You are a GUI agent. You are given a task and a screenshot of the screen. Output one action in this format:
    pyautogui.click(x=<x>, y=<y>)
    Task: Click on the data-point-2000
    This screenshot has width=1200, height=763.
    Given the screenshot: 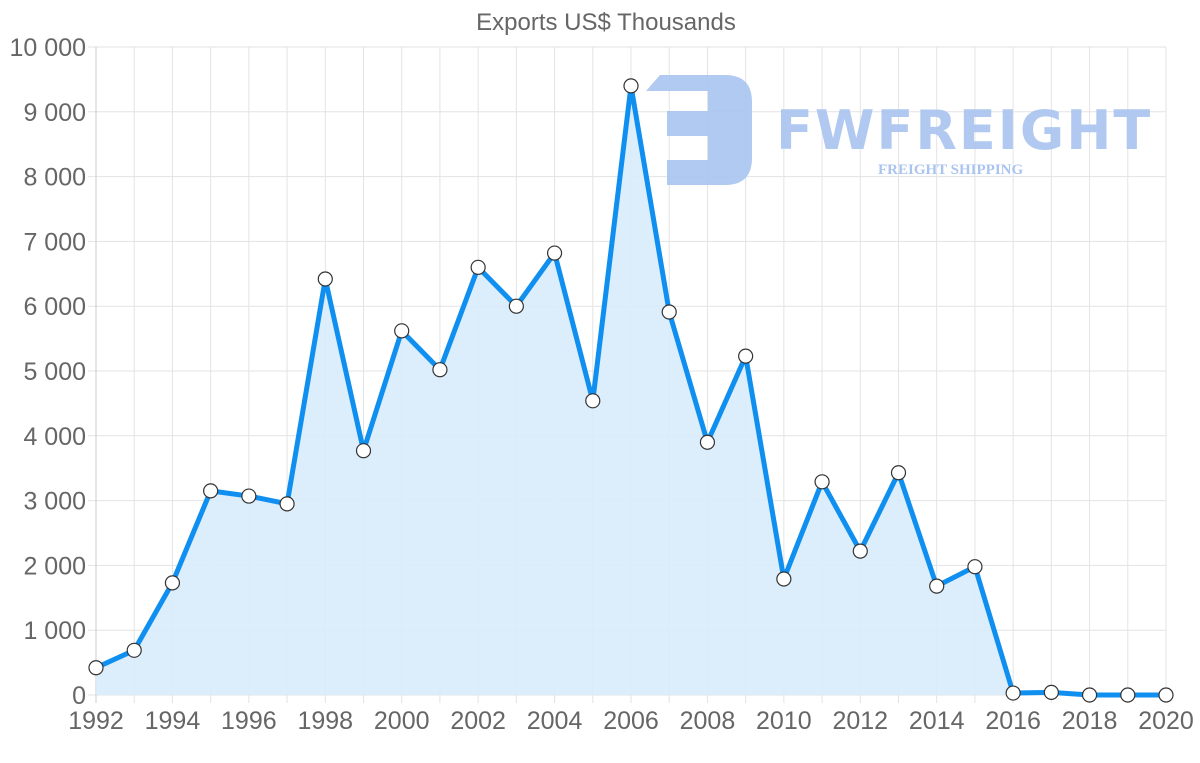 What is the action you would take?
    pyautogui.click(x=402, y=331)
    